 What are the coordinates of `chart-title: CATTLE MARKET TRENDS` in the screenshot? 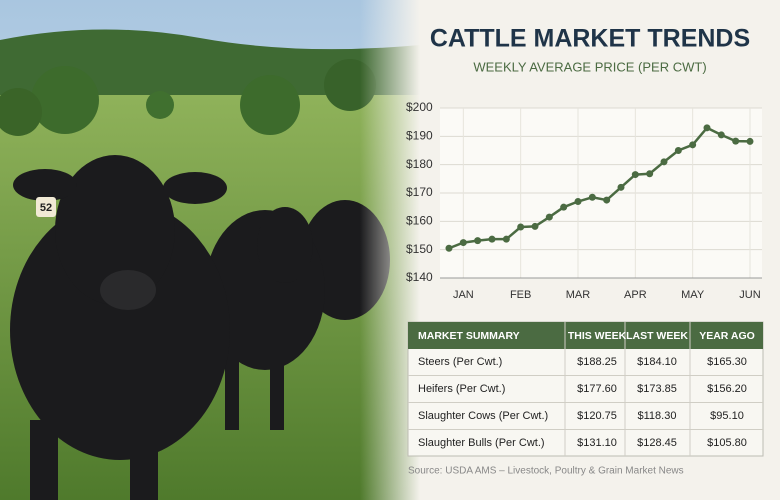 It's located at (590, 39).